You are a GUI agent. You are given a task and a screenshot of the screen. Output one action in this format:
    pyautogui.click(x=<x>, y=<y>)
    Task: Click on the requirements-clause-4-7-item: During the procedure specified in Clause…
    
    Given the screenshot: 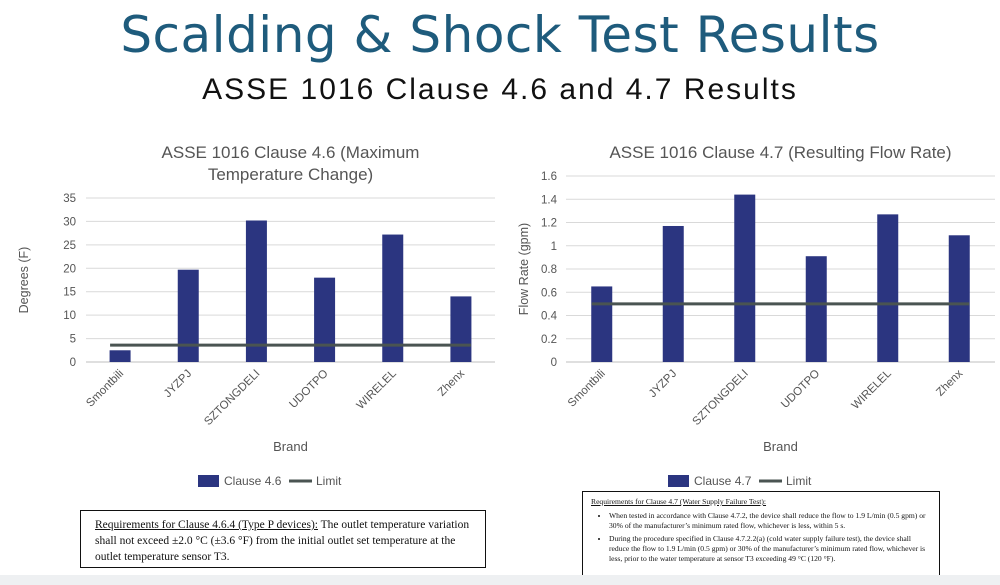 What is the action you would take?
    pyautogui.click(x=770, y=549)
    